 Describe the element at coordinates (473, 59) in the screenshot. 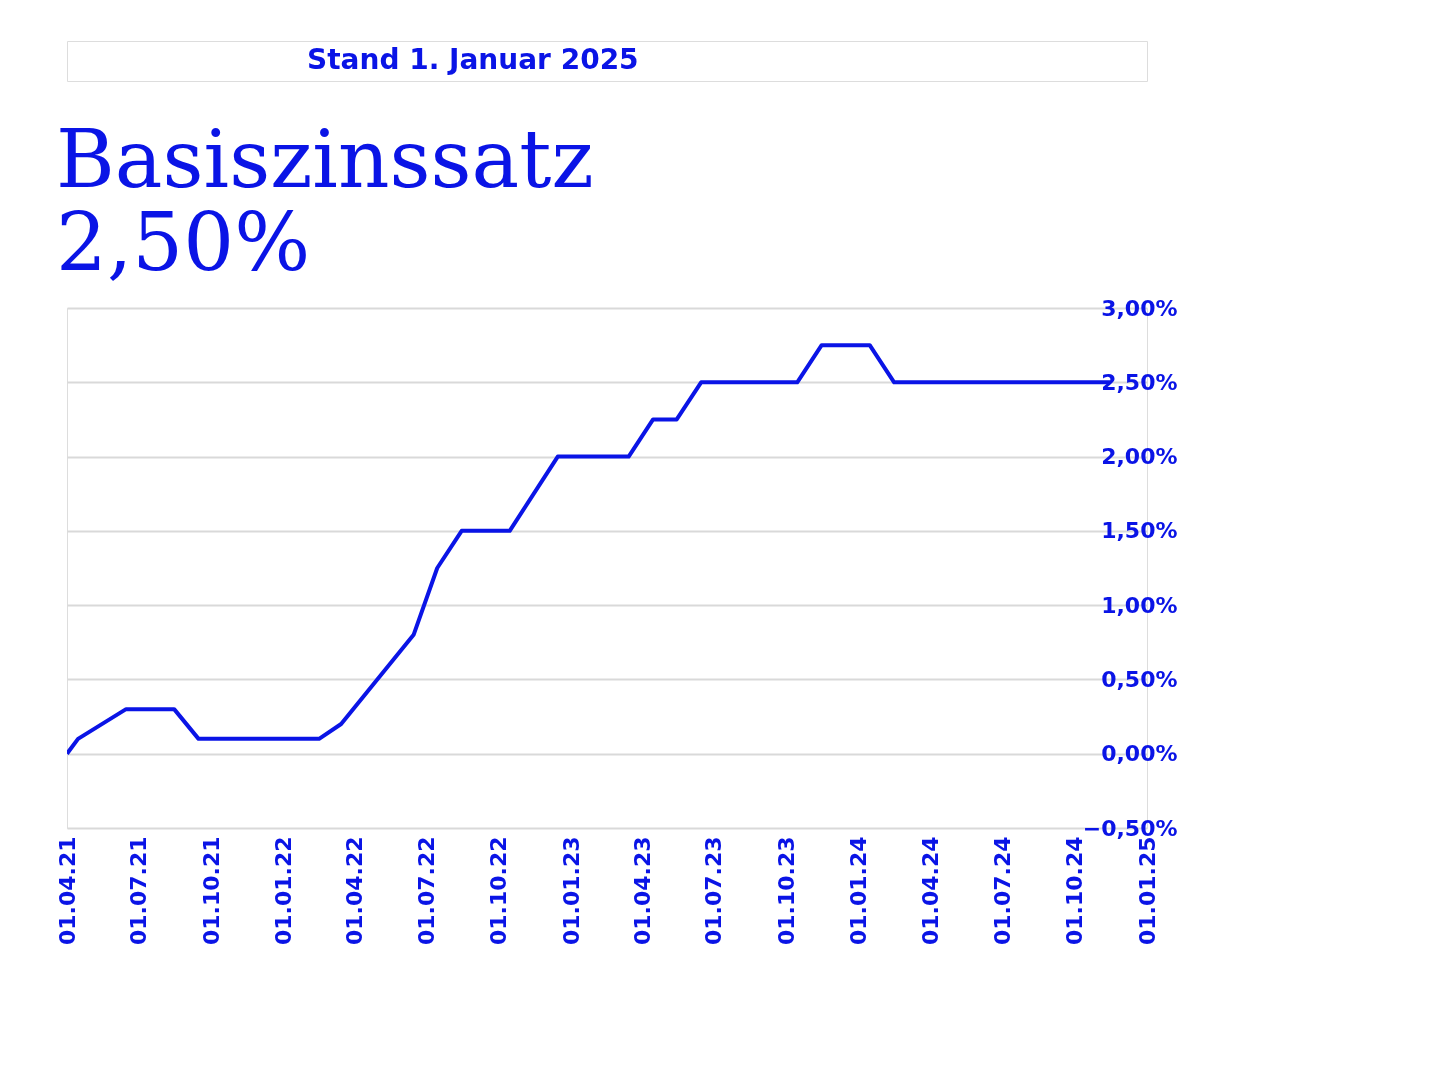

I see `text: Stand 1. Januar 2025` at that location.